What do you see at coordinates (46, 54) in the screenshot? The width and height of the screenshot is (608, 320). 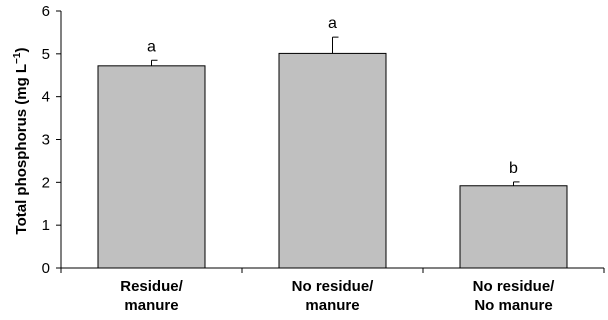 I see `y-tick-label-5: 5` at bounding box center [46, 54].